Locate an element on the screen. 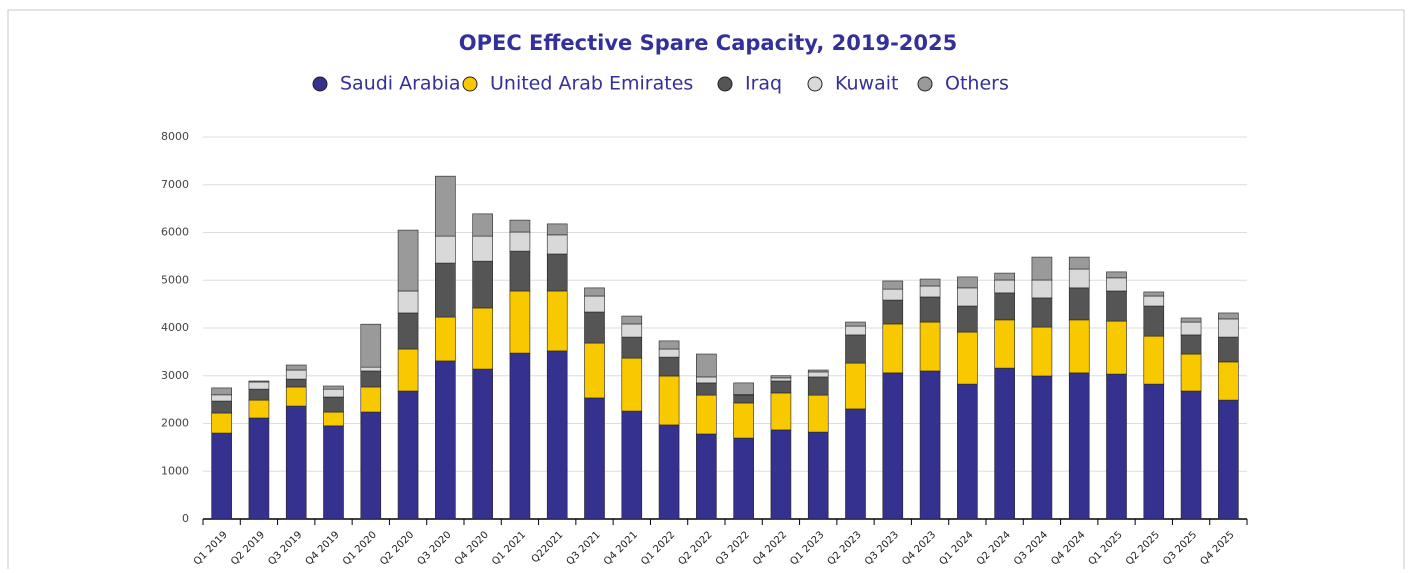  legend-label: Kuwait is located at coordinates (866, 84).